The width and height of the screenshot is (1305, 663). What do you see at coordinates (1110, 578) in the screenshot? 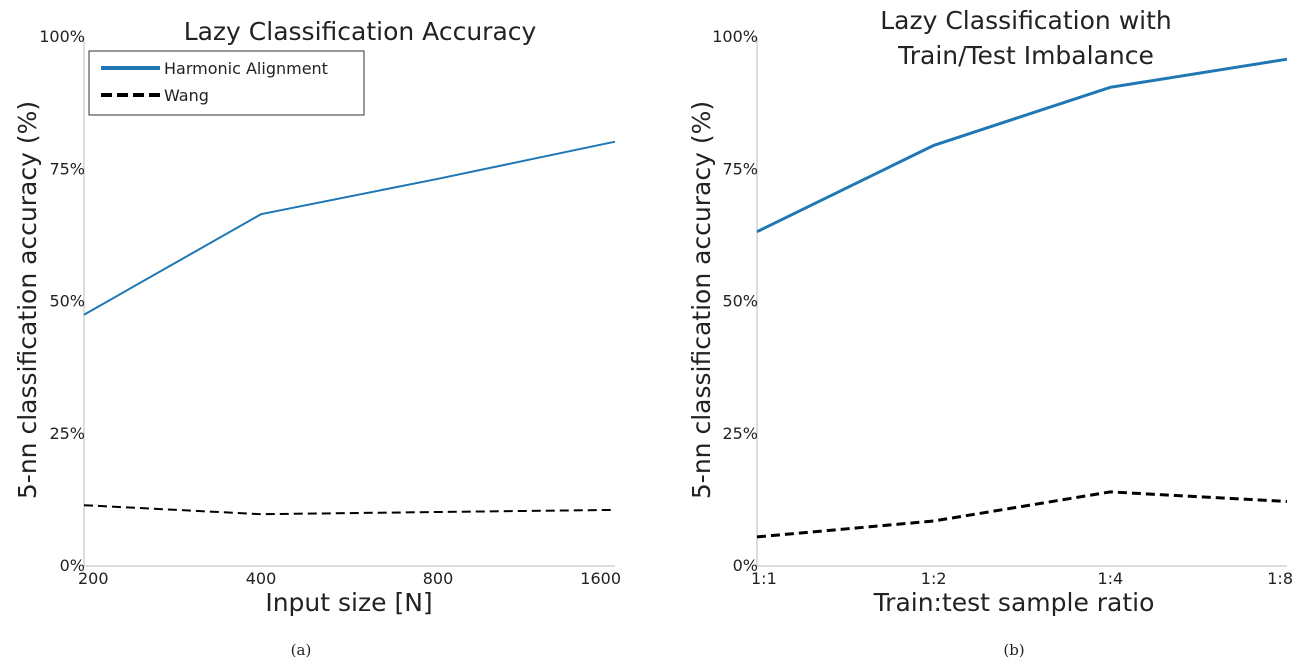
I see `panel-b-x-tick-label: 1:4` at bounding box center [1110, 578].